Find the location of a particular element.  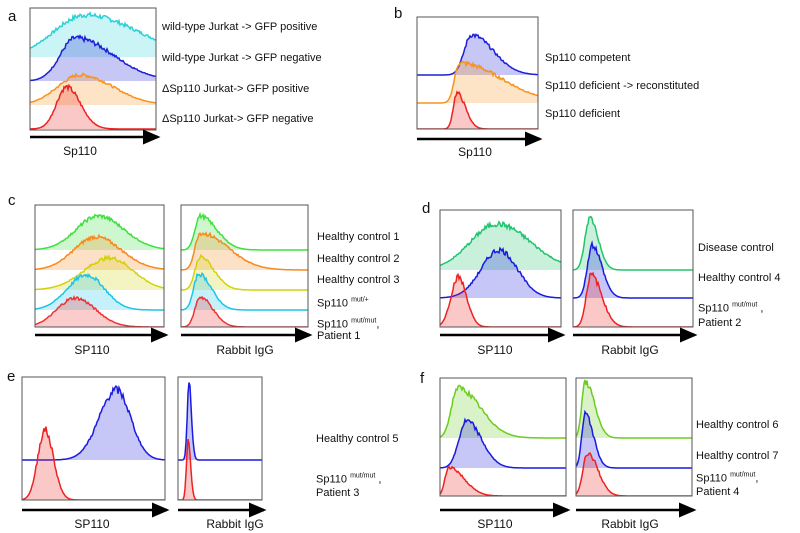

legend-label-sp110-het: Sp110 mut/+ is located at coordinates (343, 302).